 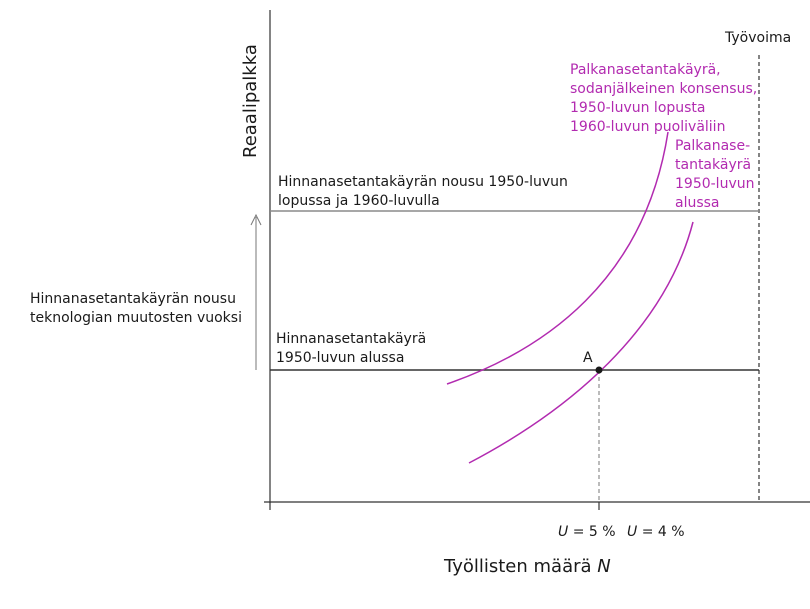 I want to click on unemployment-4-label: U = 4 %, so click(x=656, y=532).